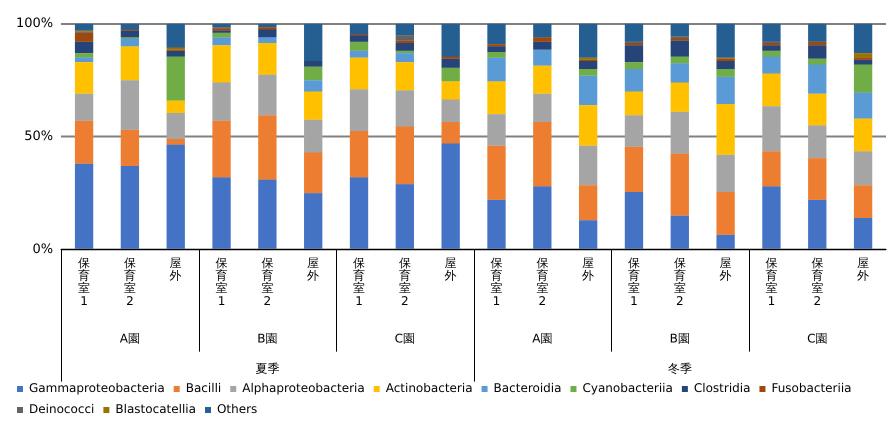 The width and height of the screenshot is (896, 434). What do you see at coordinates (35, 24) in the screenshot?
I see `y-tick-label: 100%` at bounding box center [35, 24].